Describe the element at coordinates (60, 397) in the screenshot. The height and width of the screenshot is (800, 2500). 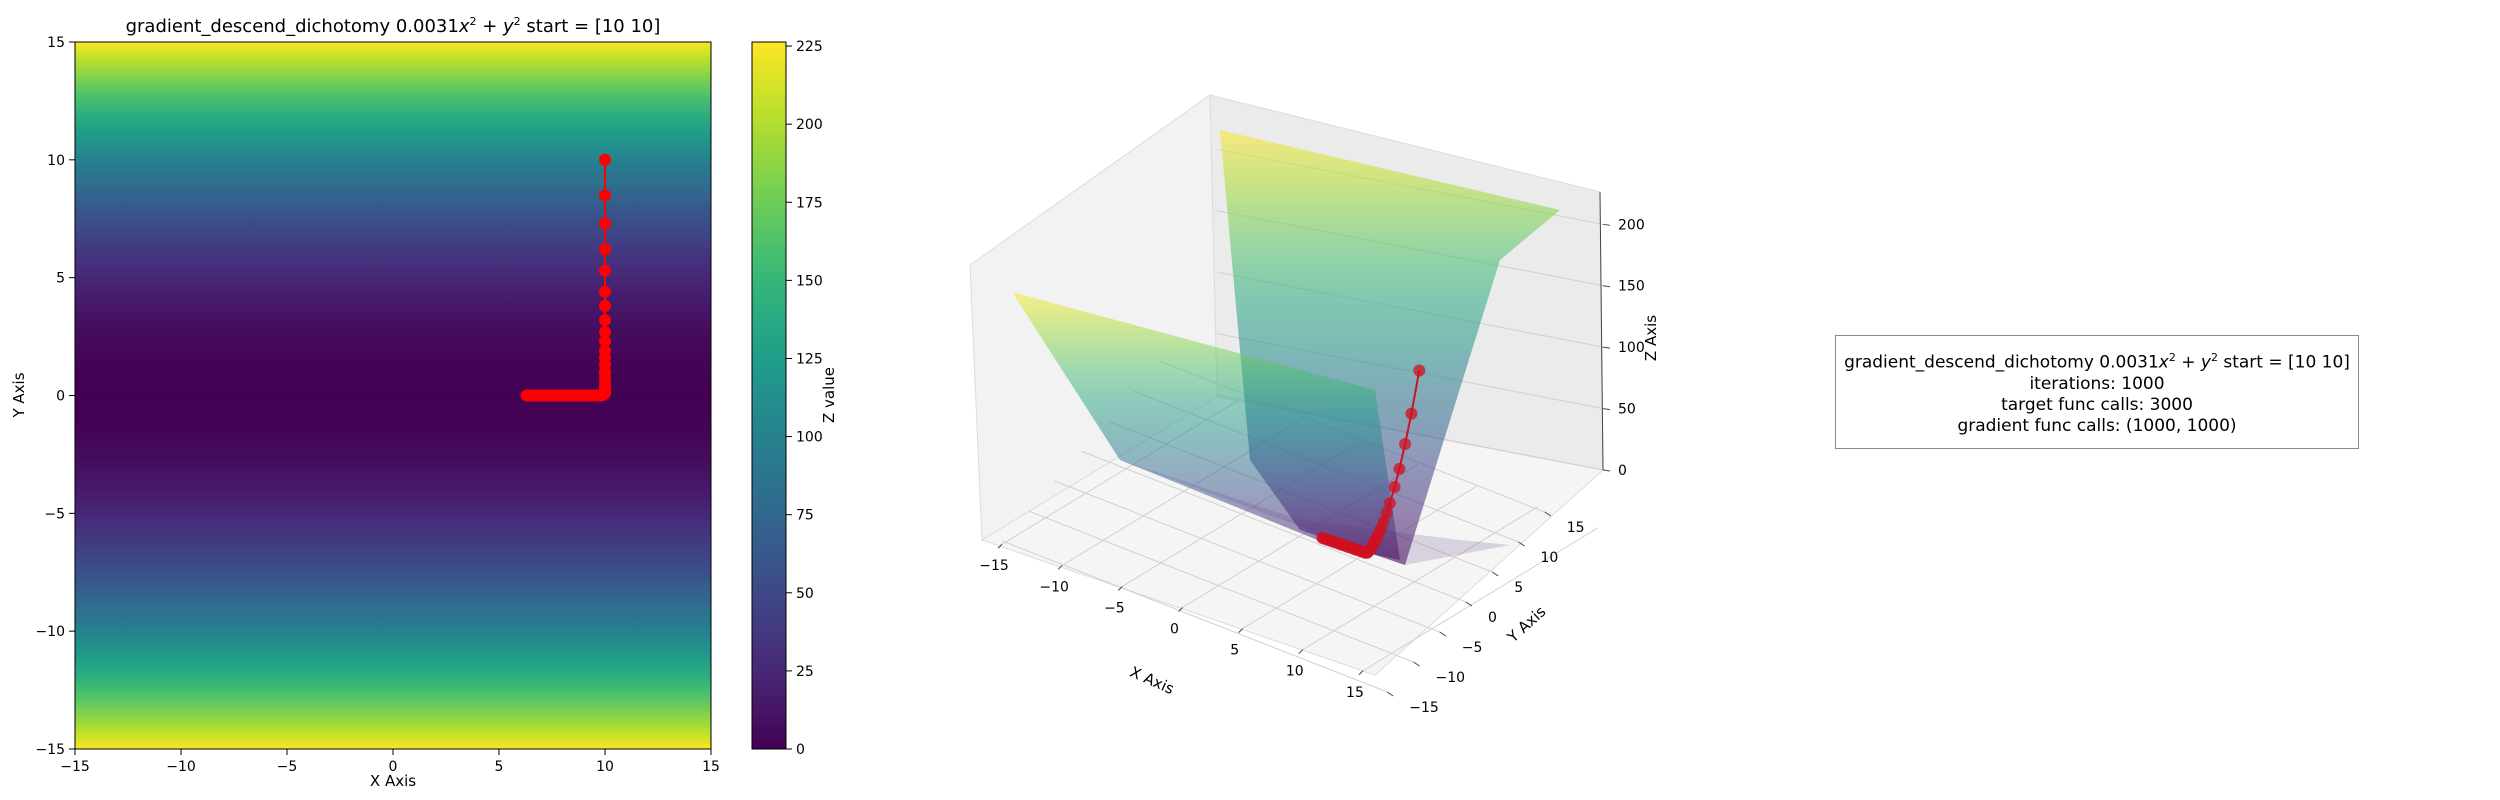
I see `heatmap-y-tick-label: 0` at that location.